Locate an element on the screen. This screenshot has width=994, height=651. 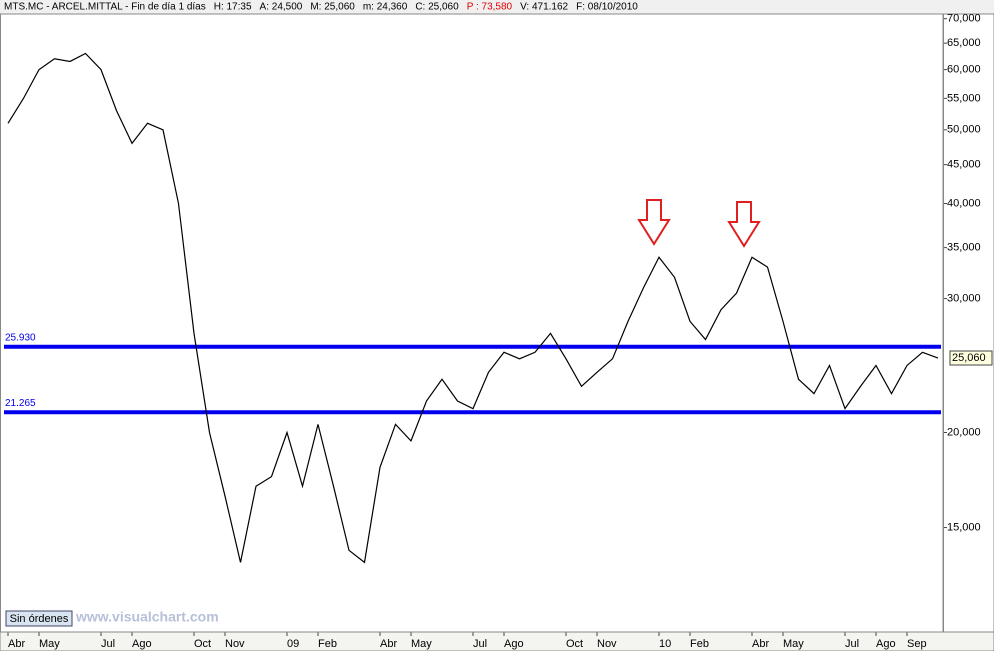
y-tick-label: 35,000 is located at coordinates (964, 248).